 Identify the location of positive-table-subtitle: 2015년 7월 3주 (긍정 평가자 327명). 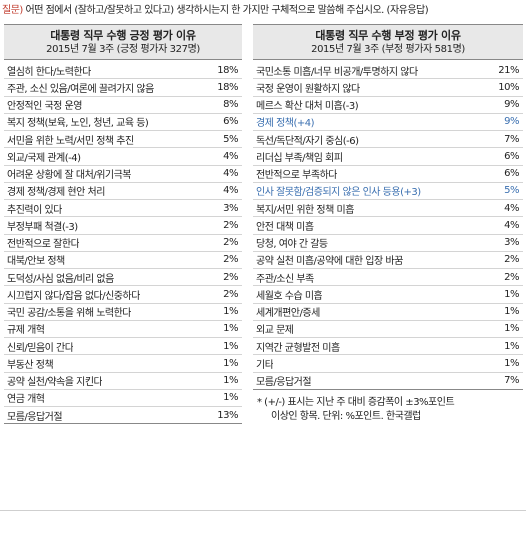
(123, 49).